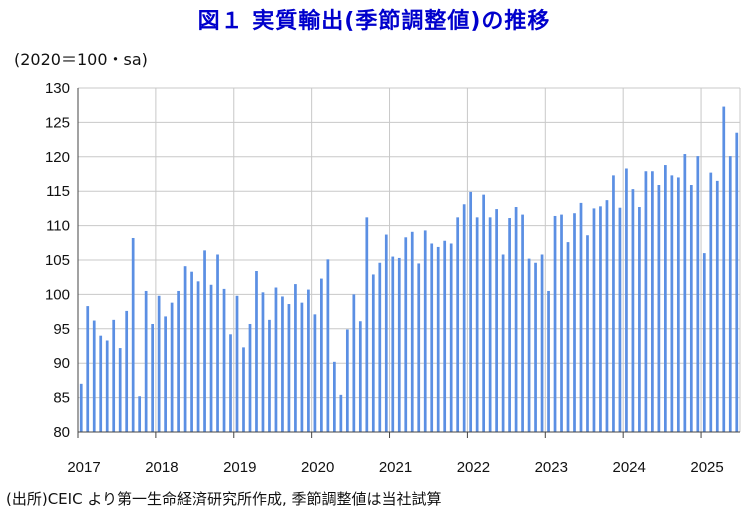 The width and height of the screenshot is (748, 515). What do you see at coordinates (57, 157) in the screenshot?
I see `y-tick-label: 120` at bounding box center [57, 157].